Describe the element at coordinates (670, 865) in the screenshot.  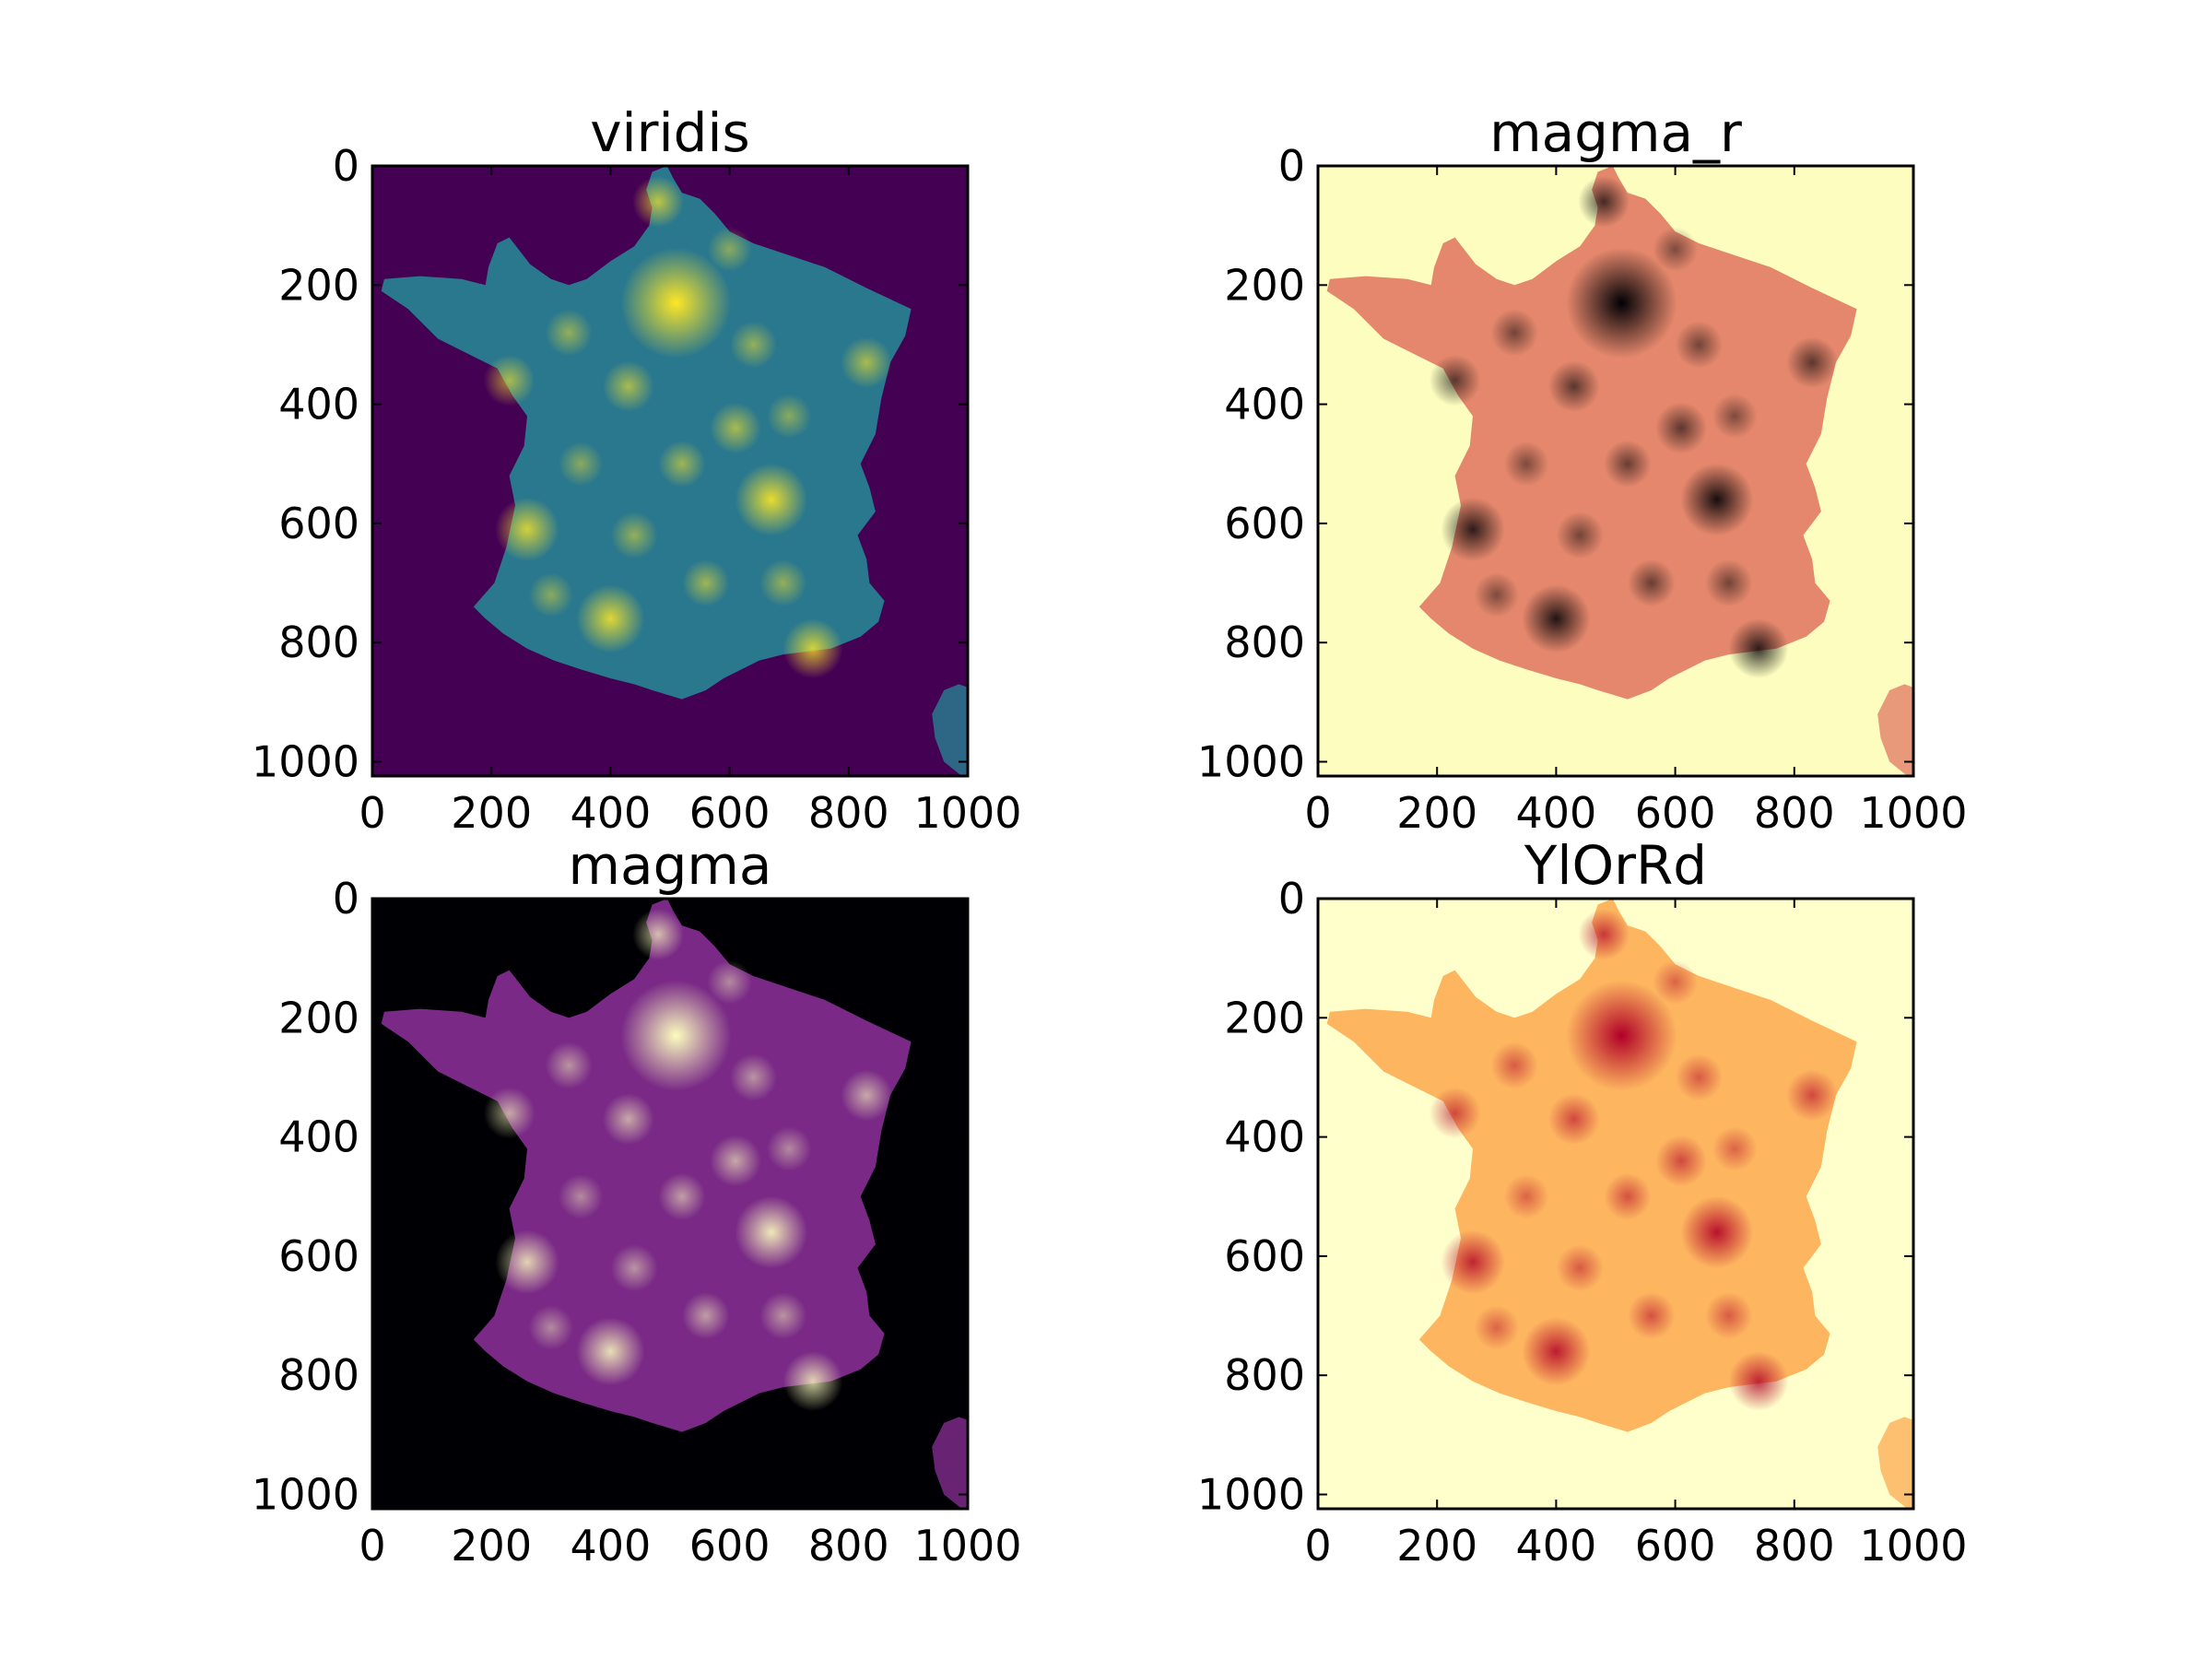
I see `subplot-title: magma` at that location.